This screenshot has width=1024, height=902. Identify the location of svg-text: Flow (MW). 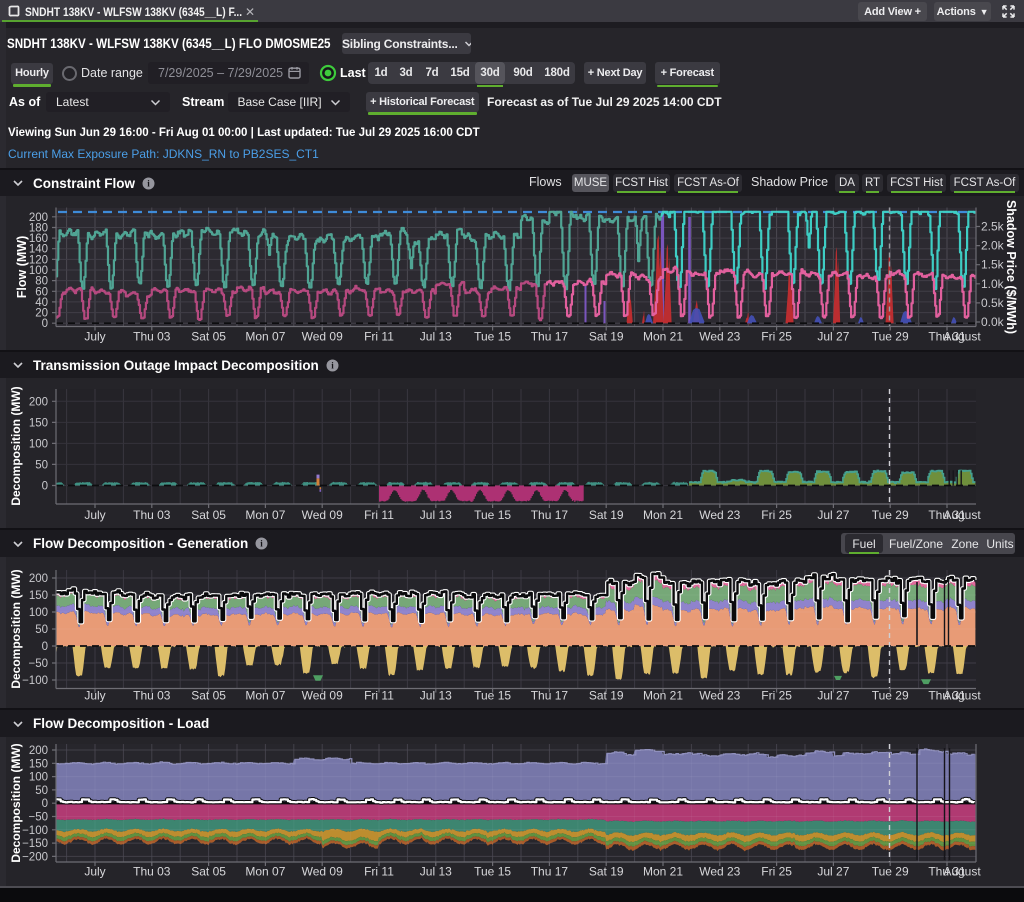
(22, 267).